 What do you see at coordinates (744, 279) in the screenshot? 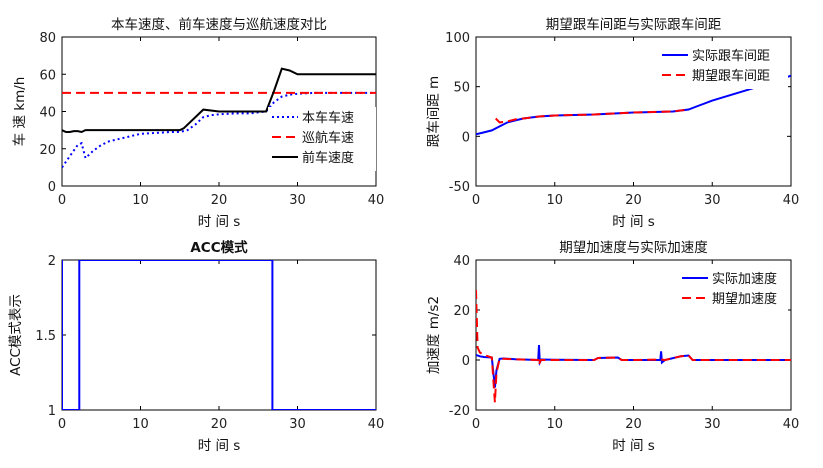
I see `legend-entry: 实际加速度` at bounding box center [744, 279].